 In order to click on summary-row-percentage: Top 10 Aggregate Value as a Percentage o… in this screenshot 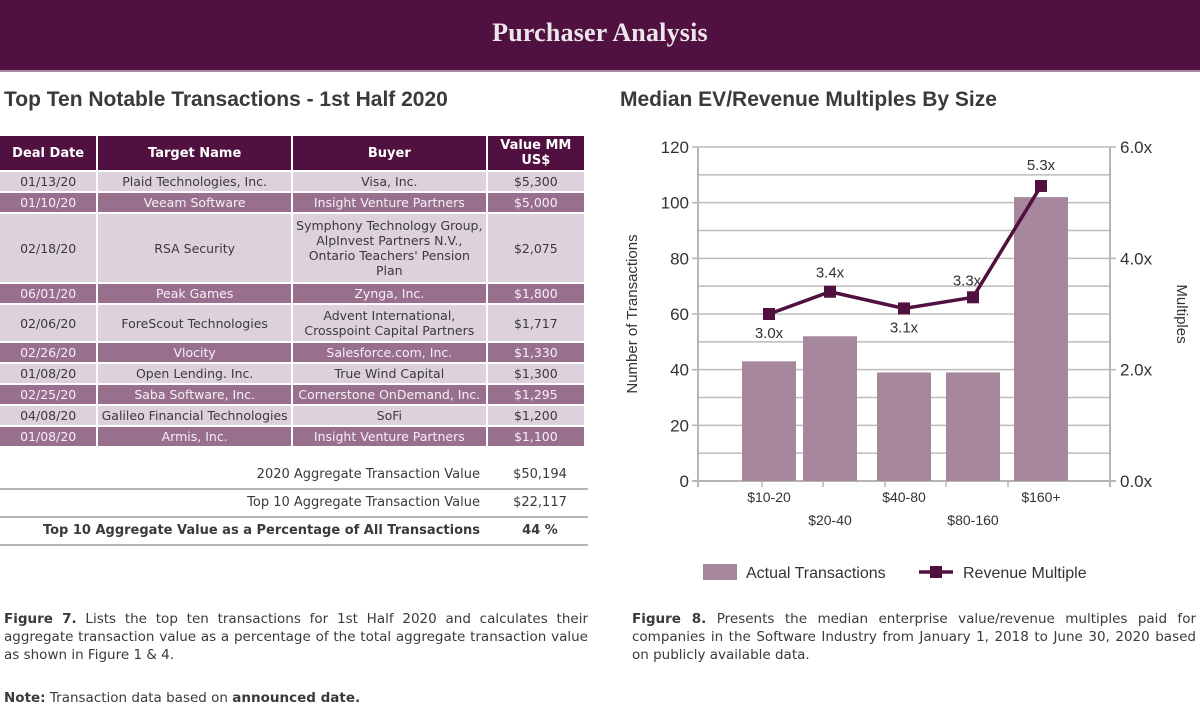, I will do `click(294, 532)`.